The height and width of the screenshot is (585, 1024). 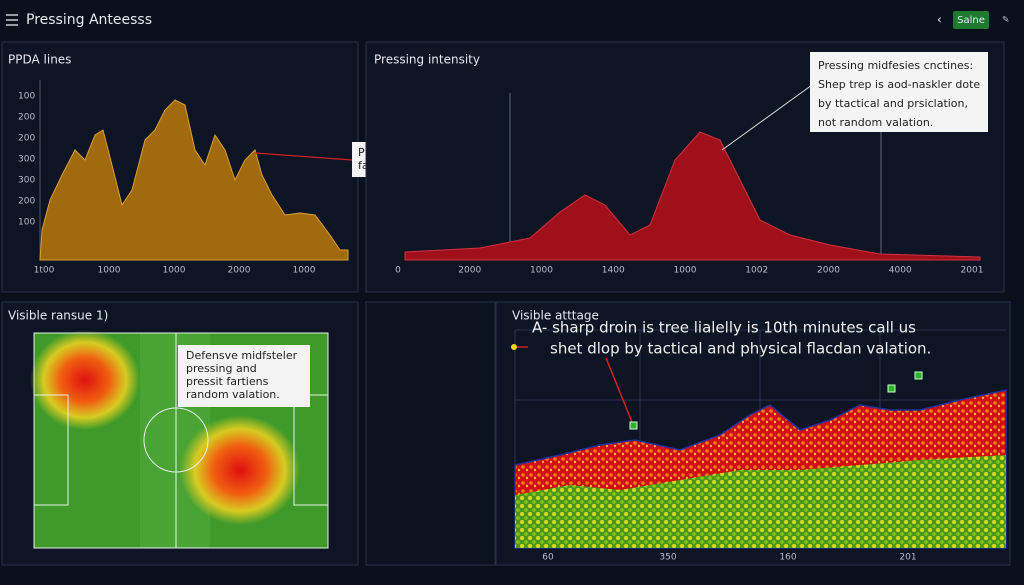 What do you see at coordinates (12, 20) in the screenshot?
I see `menu-icon` at bounding box center [12, 20].